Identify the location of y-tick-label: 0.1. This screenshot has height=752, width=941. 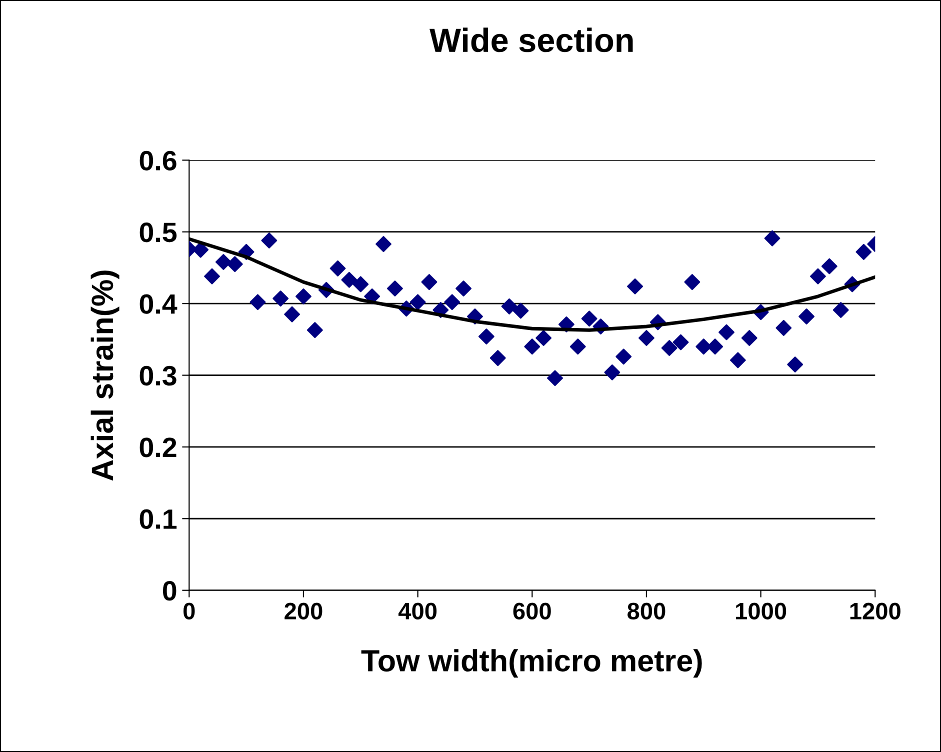
(158, 519).